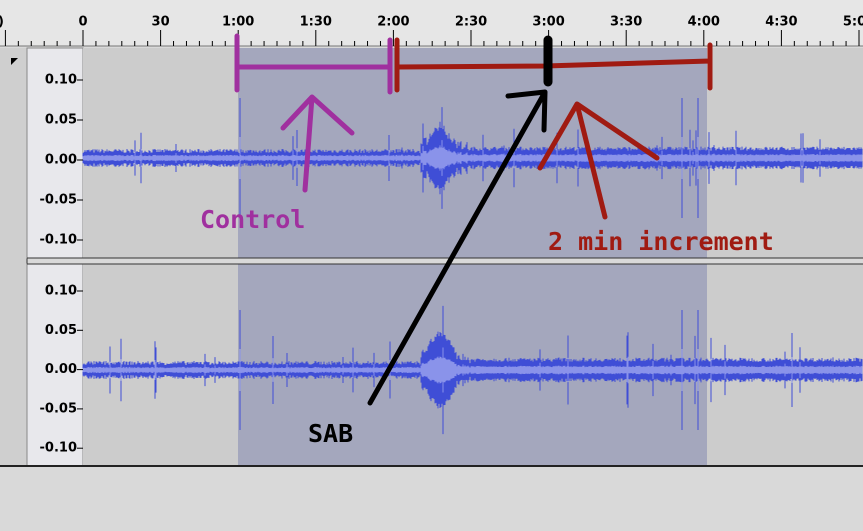 The height and width of the screenshot is (531, 863). What do you see at coordinates (13, 257) in the screenshot?
I see `track-control-strip` at bounding box center [13, 257].